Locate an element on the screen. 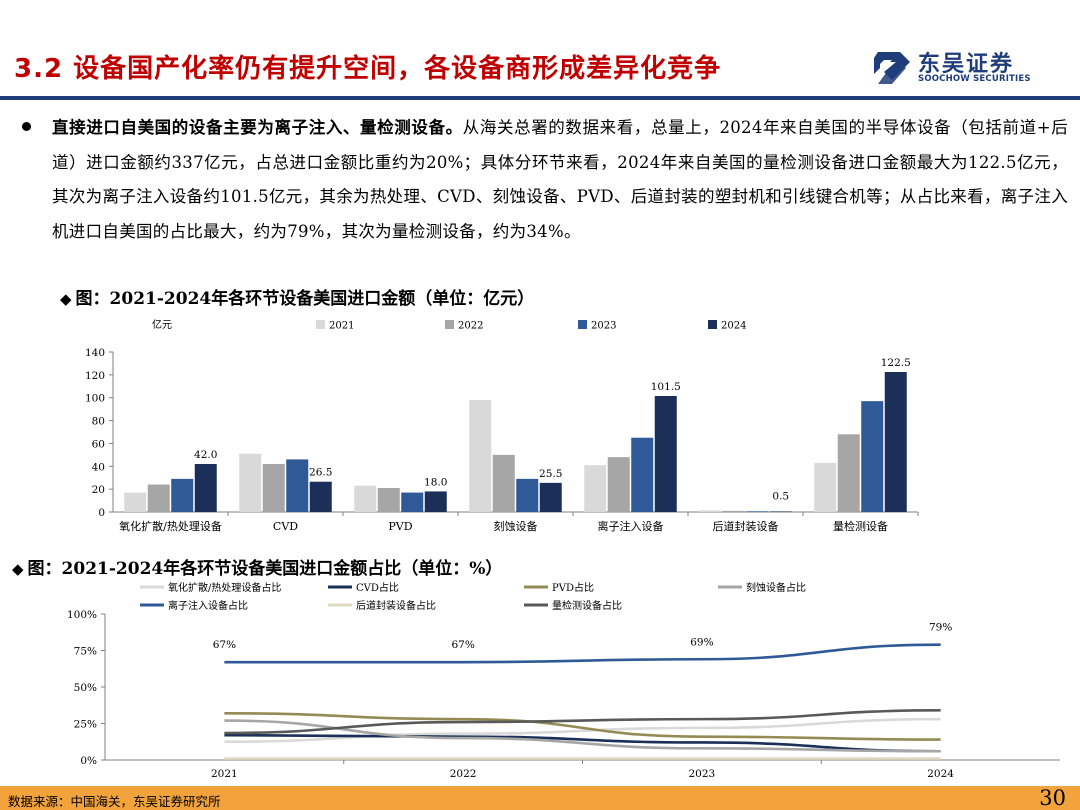  line-y-tick-label: 75% is located at coordinates (85, 652).